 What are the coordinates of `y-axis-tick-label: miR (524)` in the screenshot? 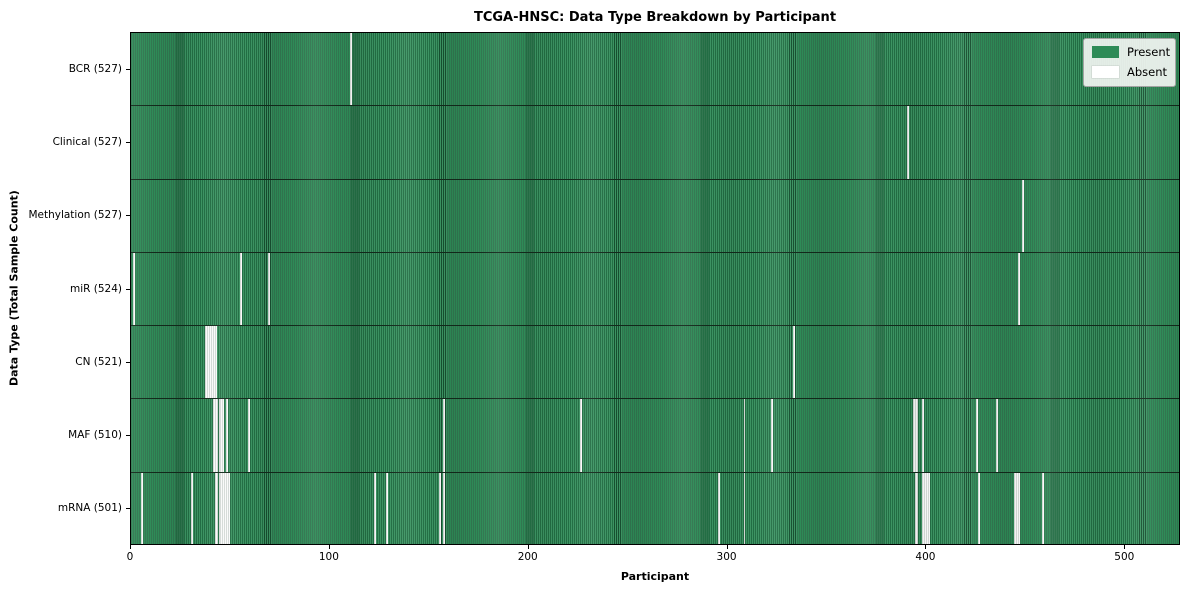 It's located at (95, 288).